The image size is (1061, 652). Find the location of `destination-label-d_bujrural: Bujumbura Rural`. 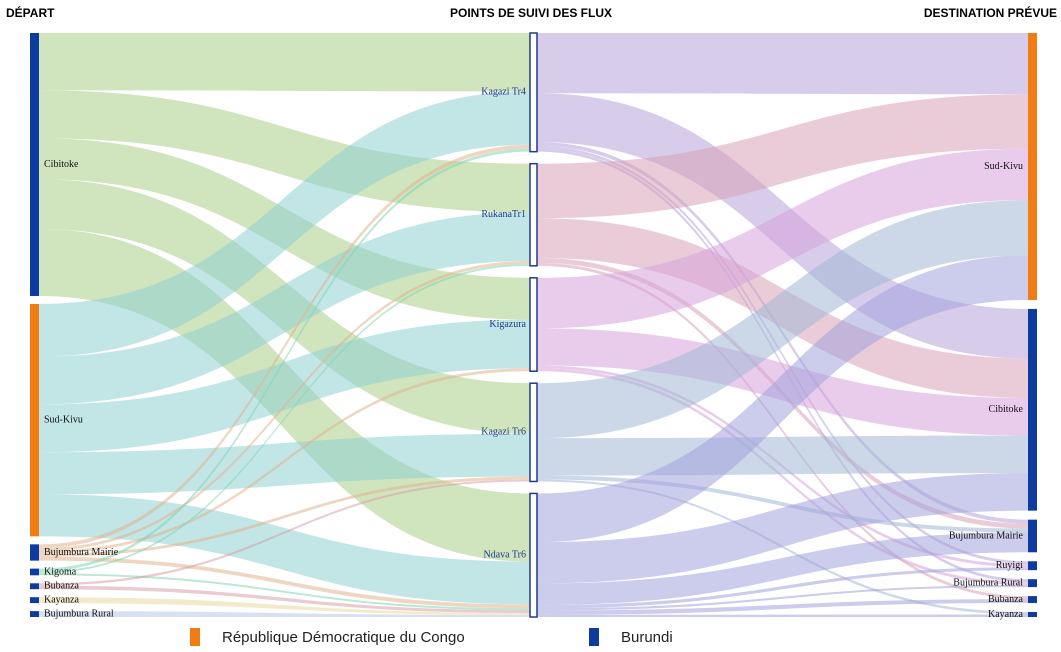

destination-label-d_bujrural: Bujumbura Rural is located at coordinates (988, 582).